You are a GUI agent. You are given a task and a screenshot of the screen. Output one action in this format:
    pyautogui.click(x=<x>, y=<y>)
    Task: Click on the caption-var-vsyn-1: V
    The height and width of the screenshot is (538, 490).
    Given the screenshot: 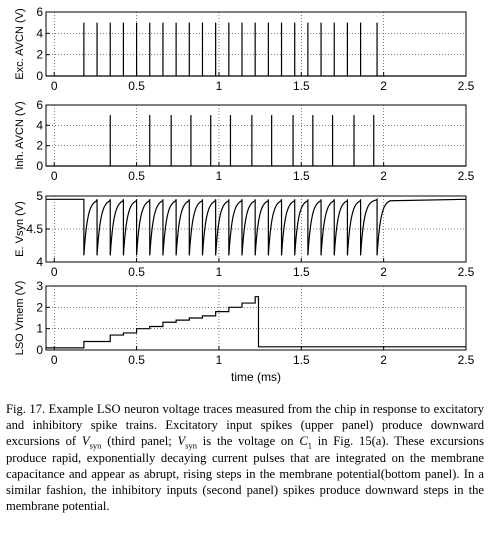 What is the action you would take?
    pyautogui.click(x=85, y=441)
    